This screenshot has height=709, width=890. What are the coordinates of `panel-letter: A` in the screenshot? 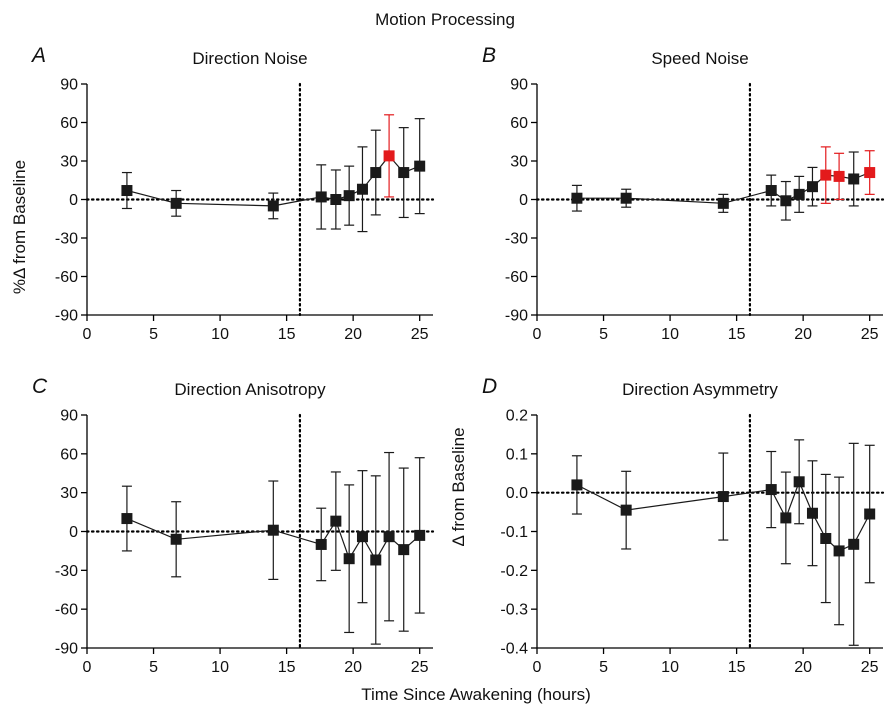 It's located at (38, 55).